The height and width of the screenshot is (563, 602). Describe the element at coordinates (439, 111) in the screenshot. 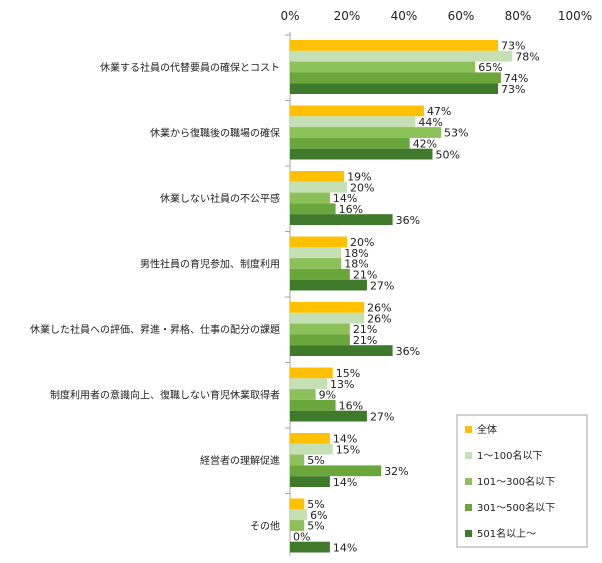

I see `data-label: 47%` at that location.